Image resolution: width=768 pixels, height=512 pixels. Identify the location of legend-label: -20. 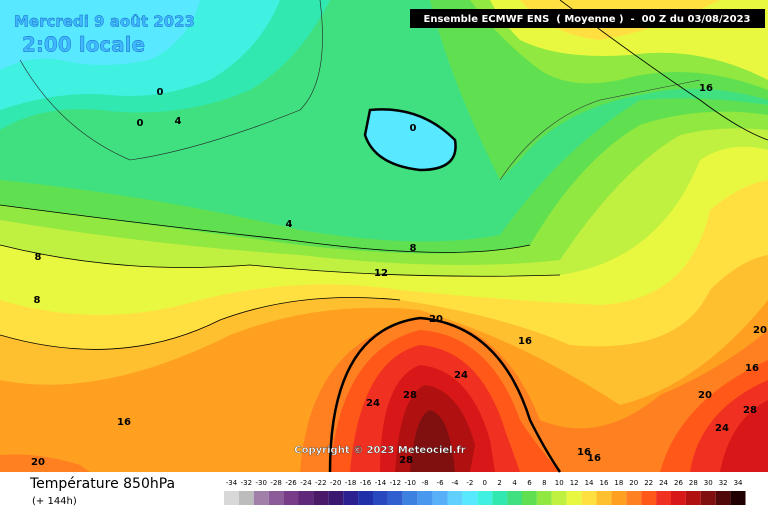
(335, 483).